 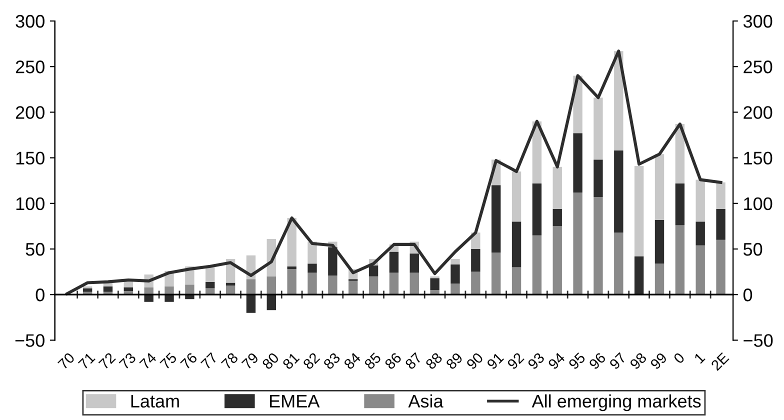 What do you see at coordinates (638, 361) in the screenshot?
I see `x-tick-label: 98` at bounding box center [638, 361].